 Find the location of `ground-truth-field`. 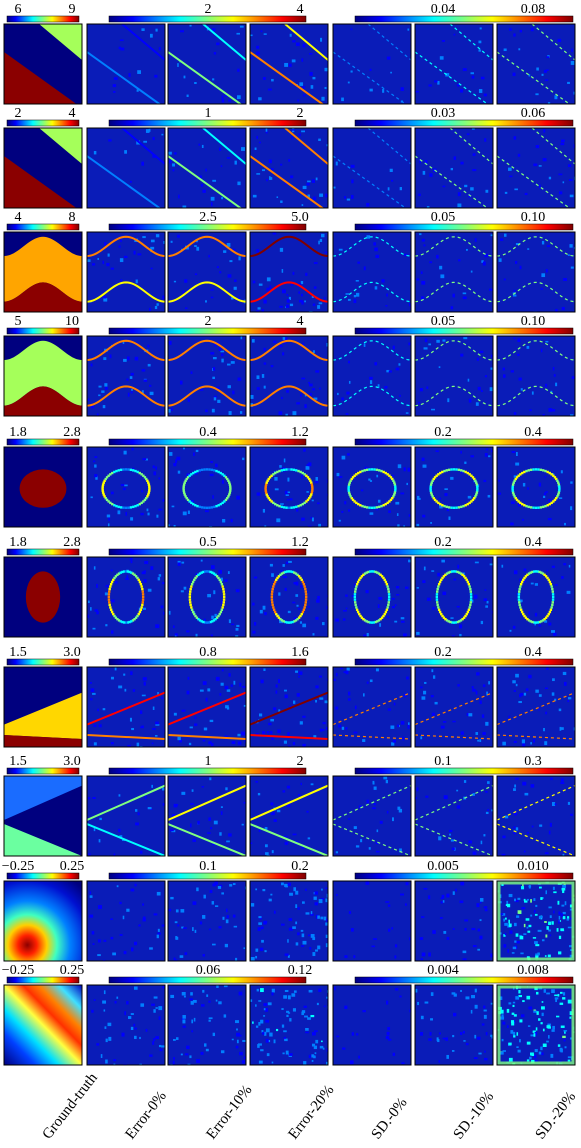

ground-truth-field is located at coordinates (43, 1025).